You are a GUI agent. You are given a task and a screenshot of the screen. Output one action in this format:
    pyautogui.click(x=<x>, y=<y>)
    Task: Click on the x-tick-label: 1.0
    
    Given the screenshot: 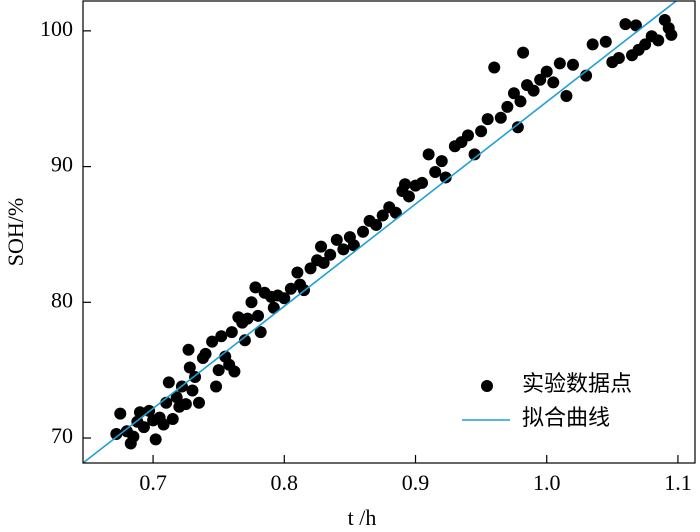 What is the action you would take?
    pyautogui.click(x=547, y=482)
    